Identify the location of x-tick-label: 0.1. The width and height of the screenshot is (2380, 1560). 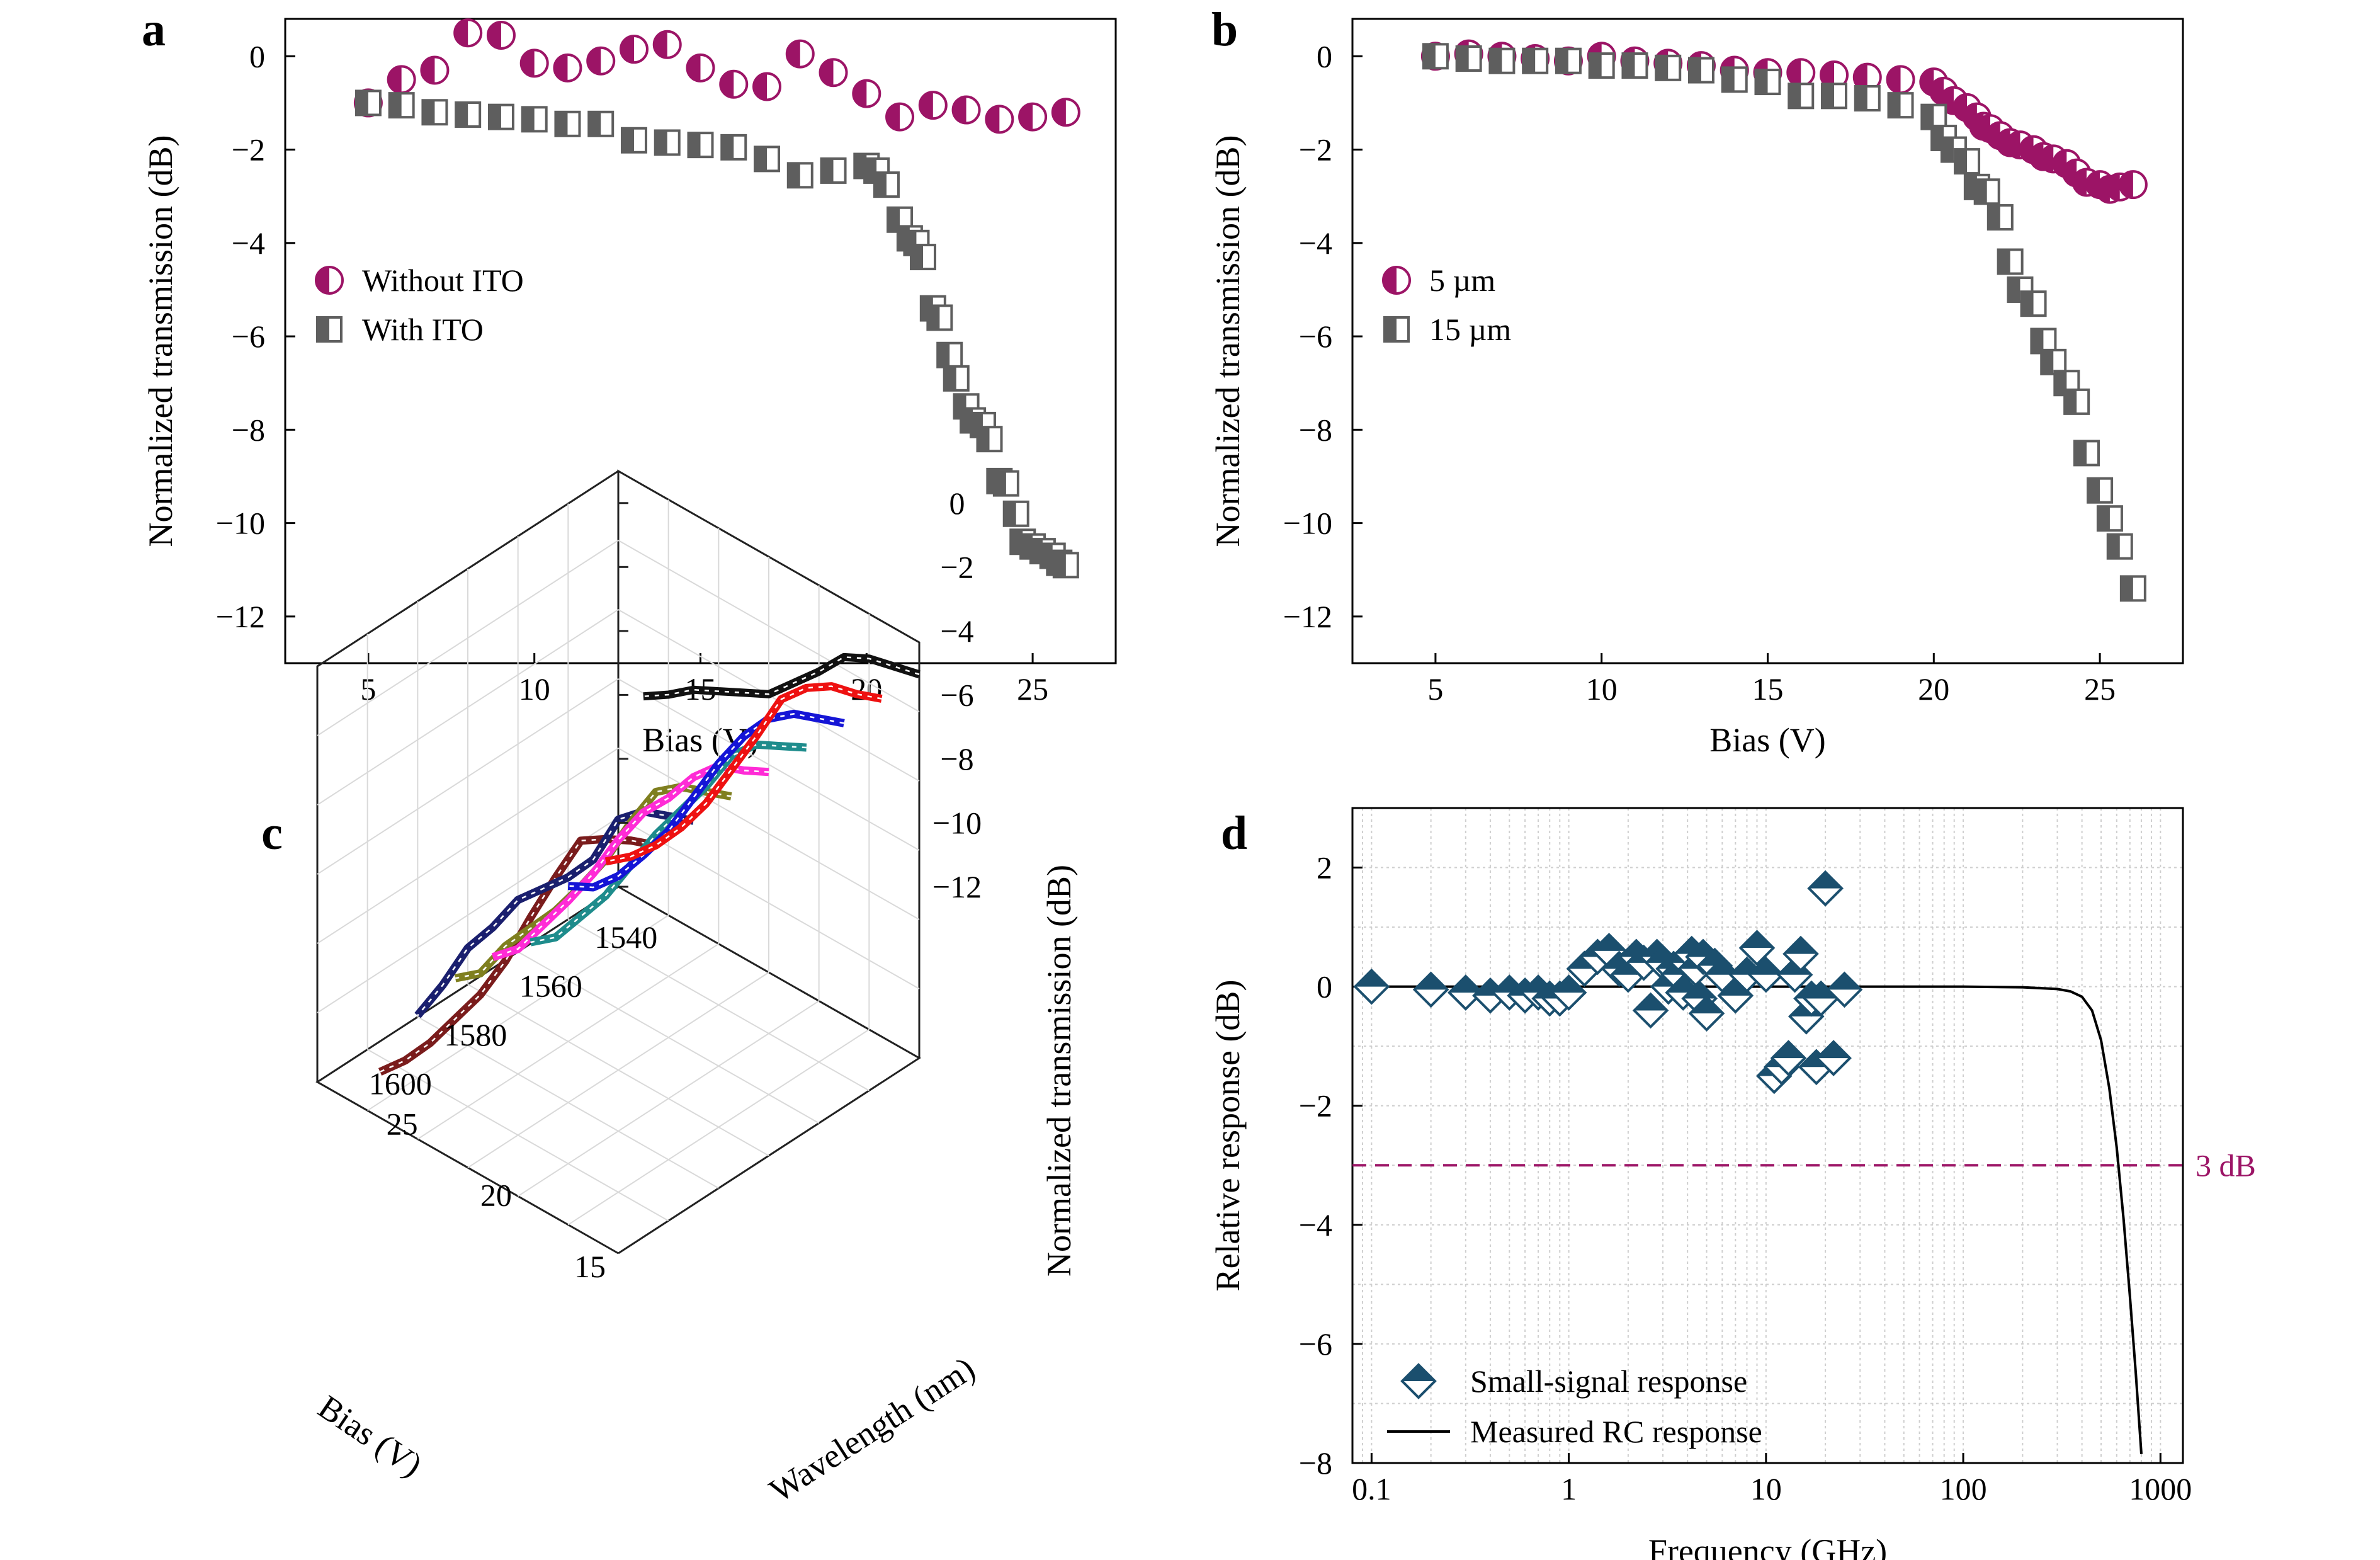
(1371, 1488).